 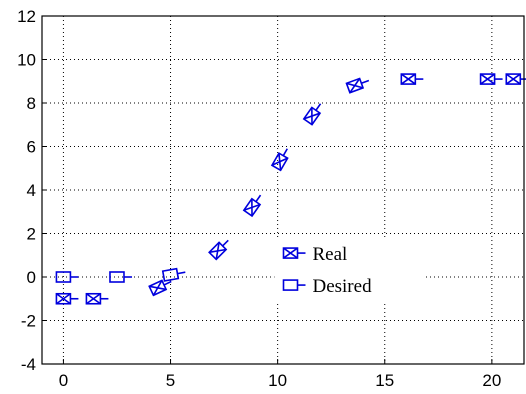 I want to click on x-tick-label: 10, so click(x=277, y=380).